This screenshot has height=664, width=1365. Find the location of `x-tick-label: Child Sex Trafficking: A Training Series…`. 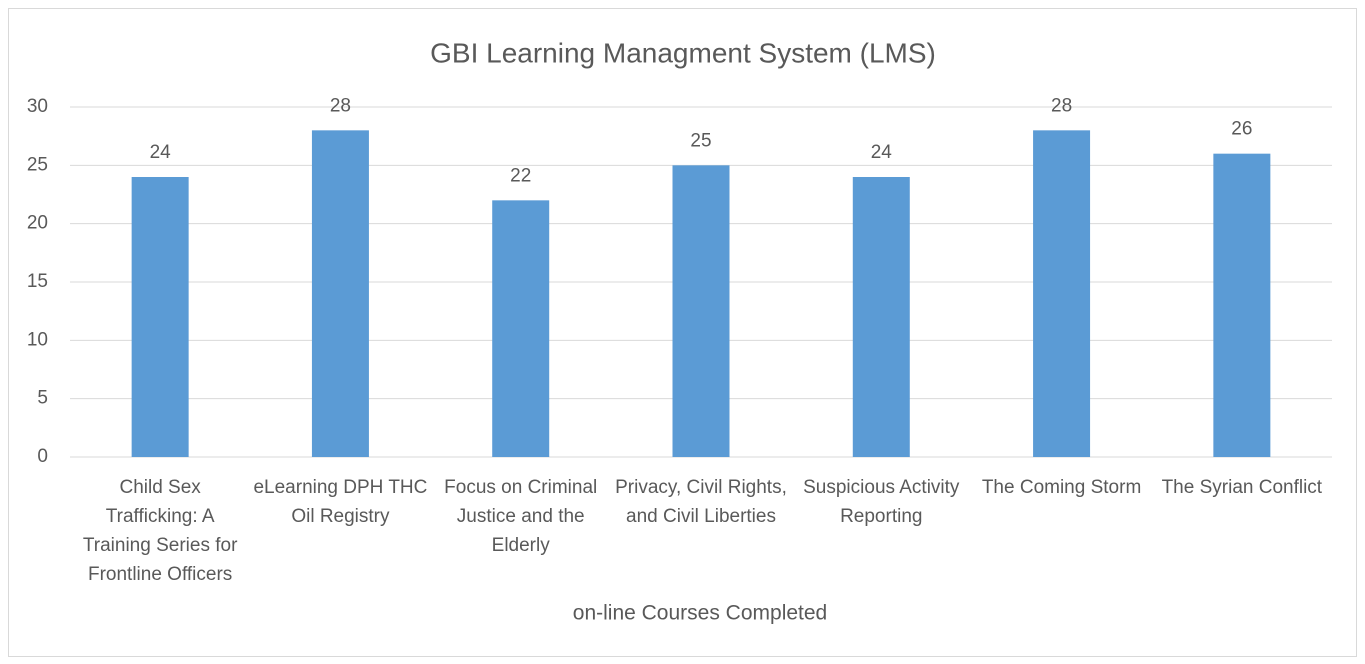

x-tick-label: Child Sex Trafficking: A Training Series… is located at coordinates (160, 531).